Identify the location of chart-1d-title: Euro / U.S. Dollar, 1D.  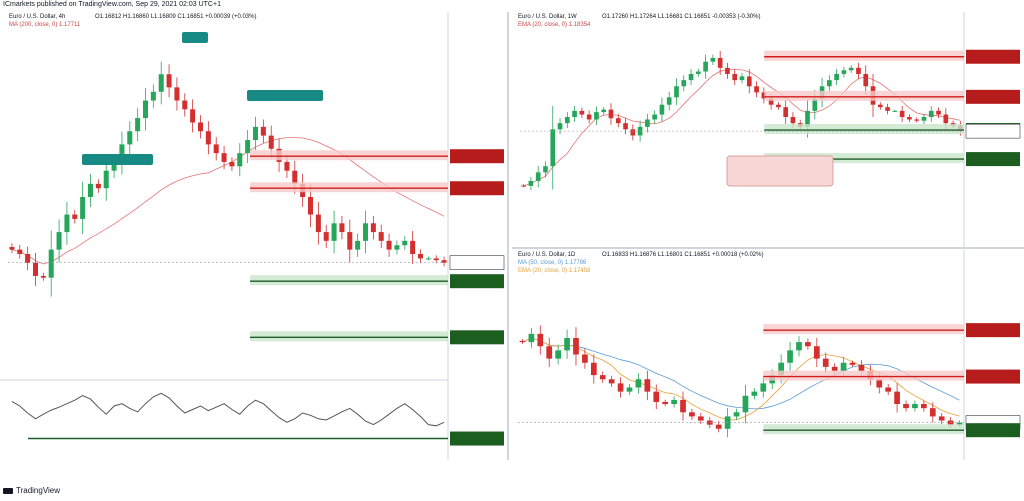
(547, 255).